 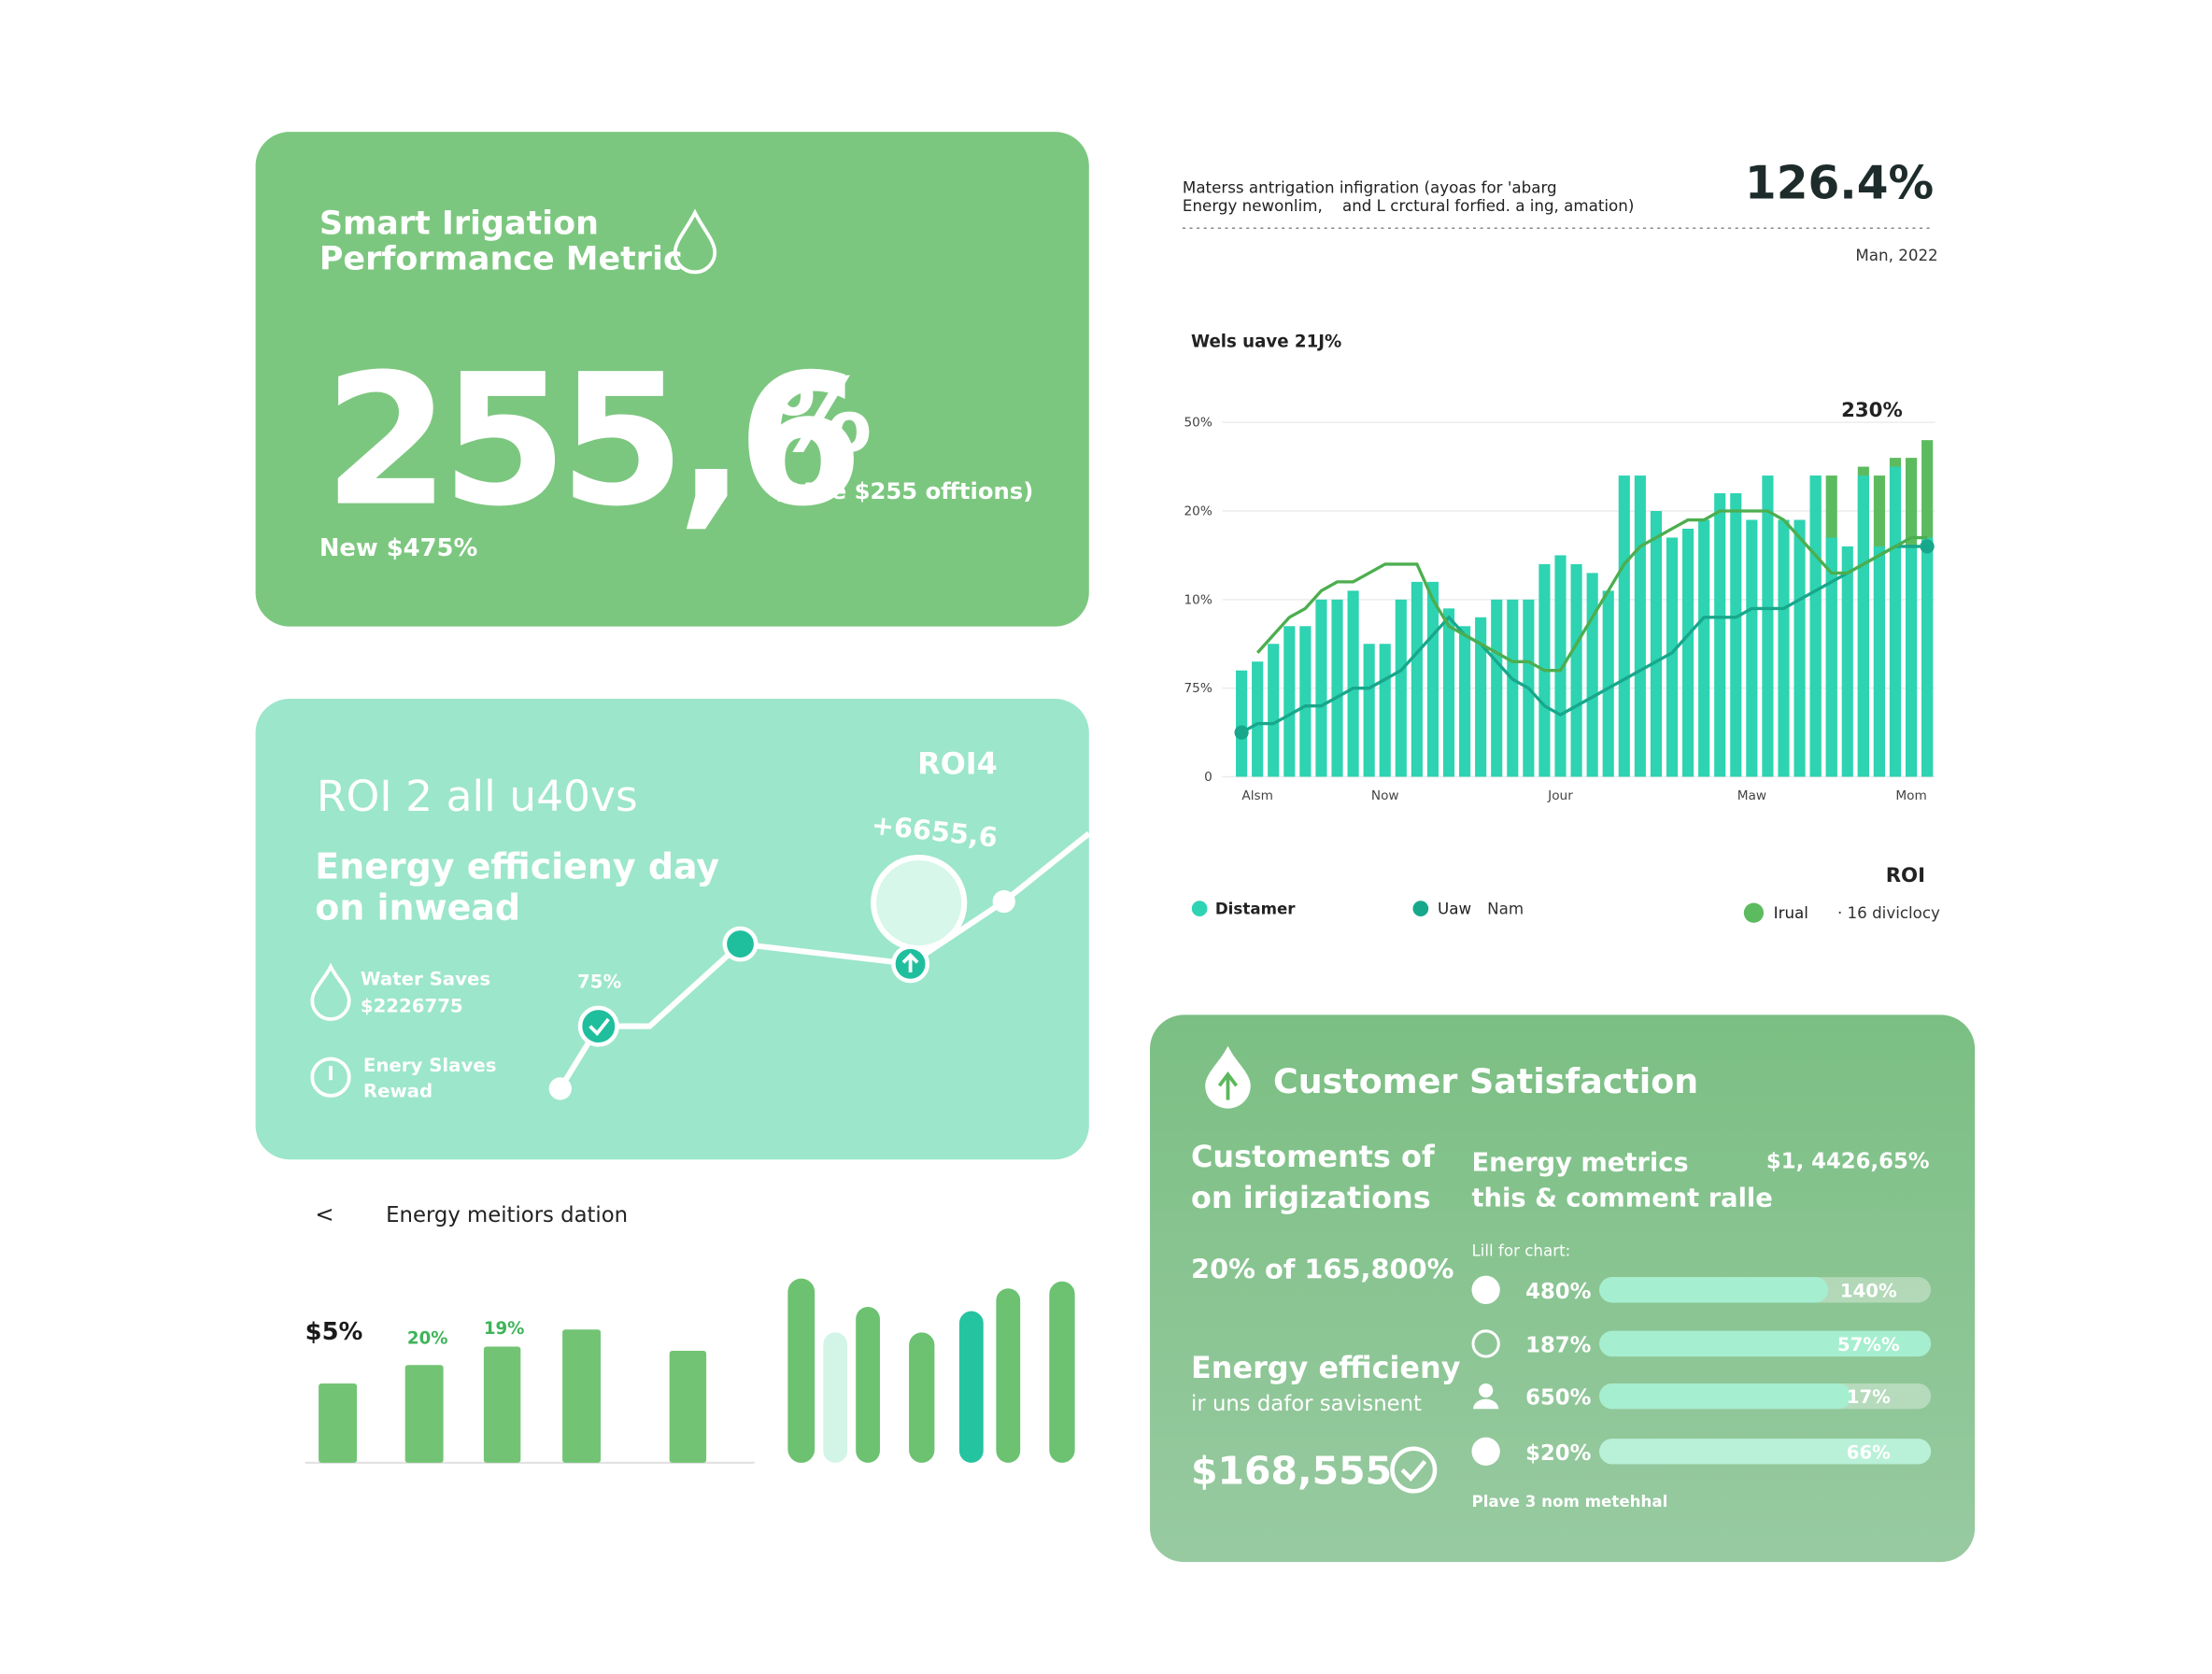 What do you see at coordinates (1906, 875) in the screenshot?
I see `legend-note: ROI` at bounding box center [1906, 875].